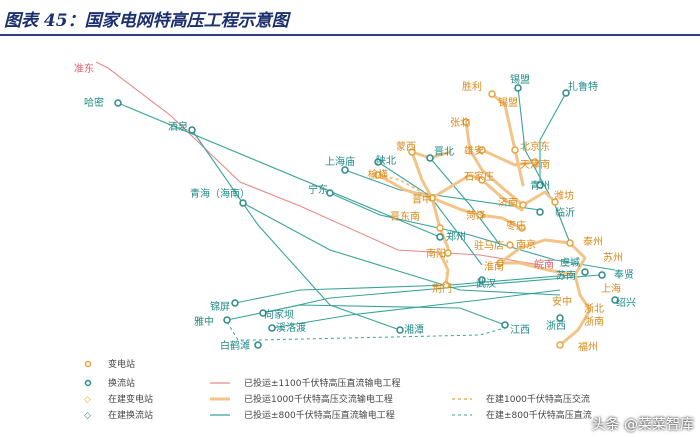 This screenshot has width=700, height=437. I want to click on legend-label: 在建变电站, so click(130, 399).